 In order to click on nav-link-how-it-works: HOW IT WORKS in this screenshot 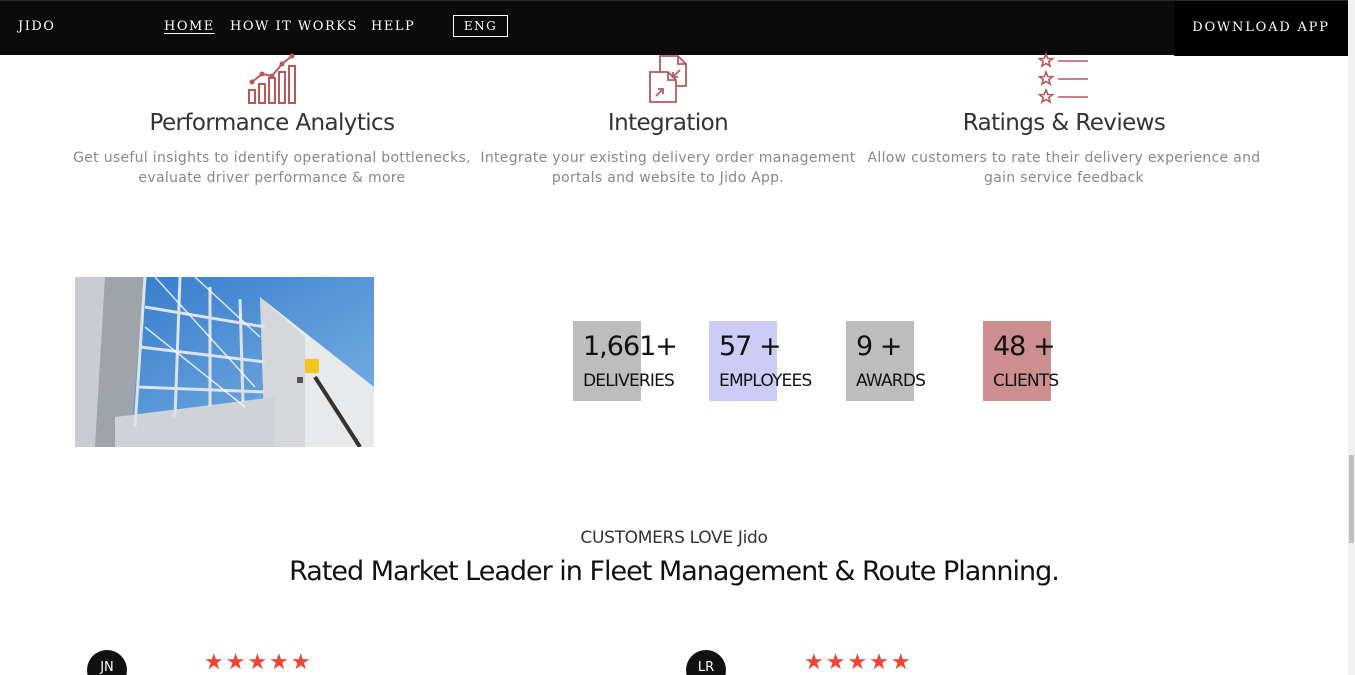, I will do `click(294, 26)`.